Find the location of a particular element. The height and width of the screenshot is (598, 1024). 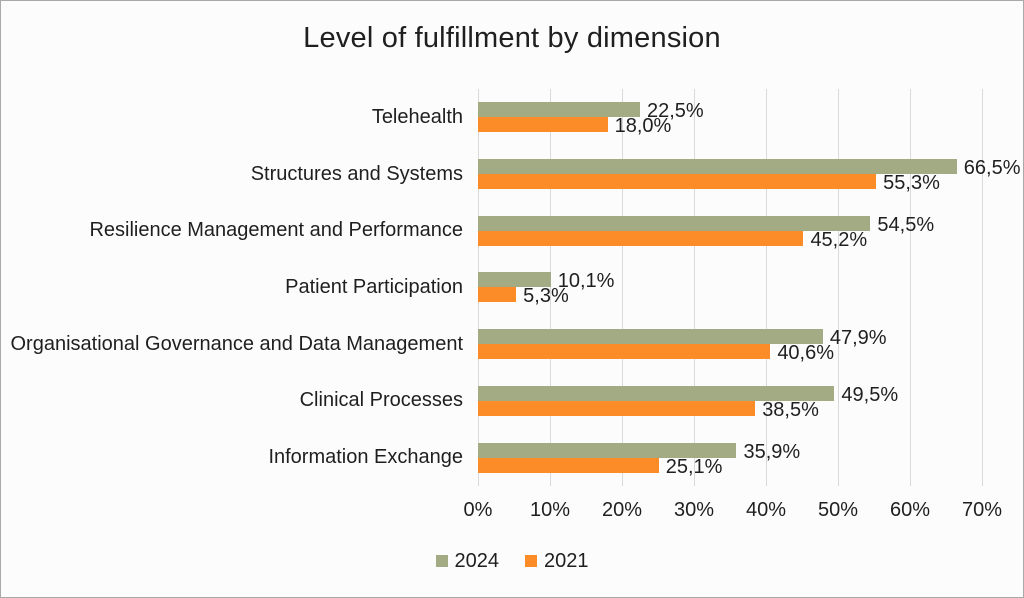

value-label-2021: 45,2% is located at coordinates (839, 239).